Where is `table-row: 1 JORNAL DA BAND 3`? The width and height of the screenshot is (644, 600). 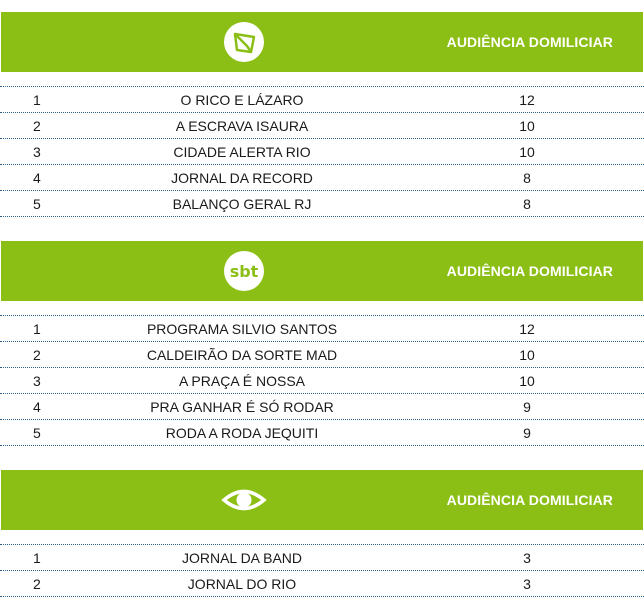 table-row: 1 JORNAL DA BAND 3 is located at coordinates (322, 558).